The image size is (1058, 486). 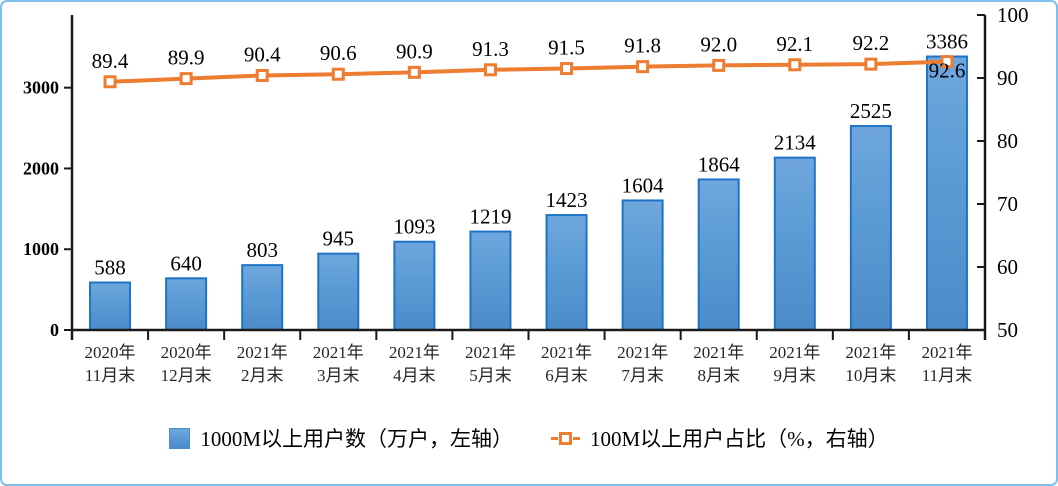 What do you see at coordinates (565, 438) in the screenshot?
I see `line-series-marker-icon` at bounding box center [565, 438].